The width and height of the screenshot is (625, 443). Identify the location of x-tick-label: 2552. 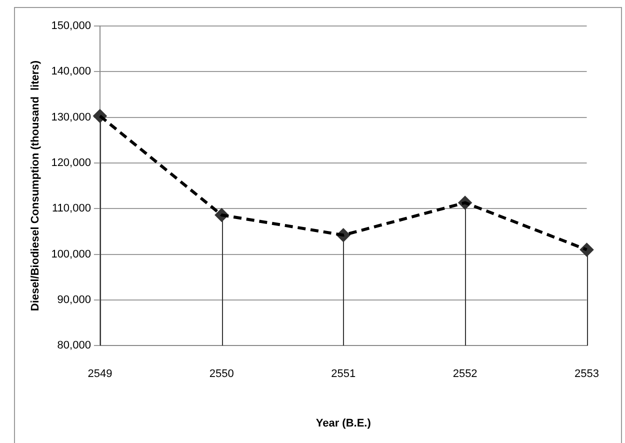
(465, 374).